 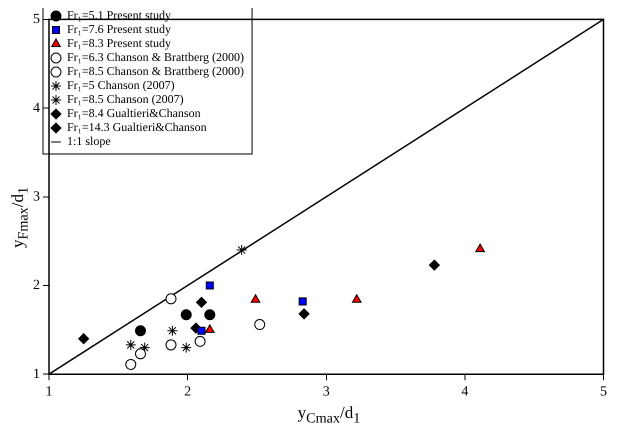 What do you see at coordinates (155, 71) in the screenshot?
I see `legend-label: Fr₁=8.5 Chanson & Brattberg (2000)` at bounding box center [155, 71].